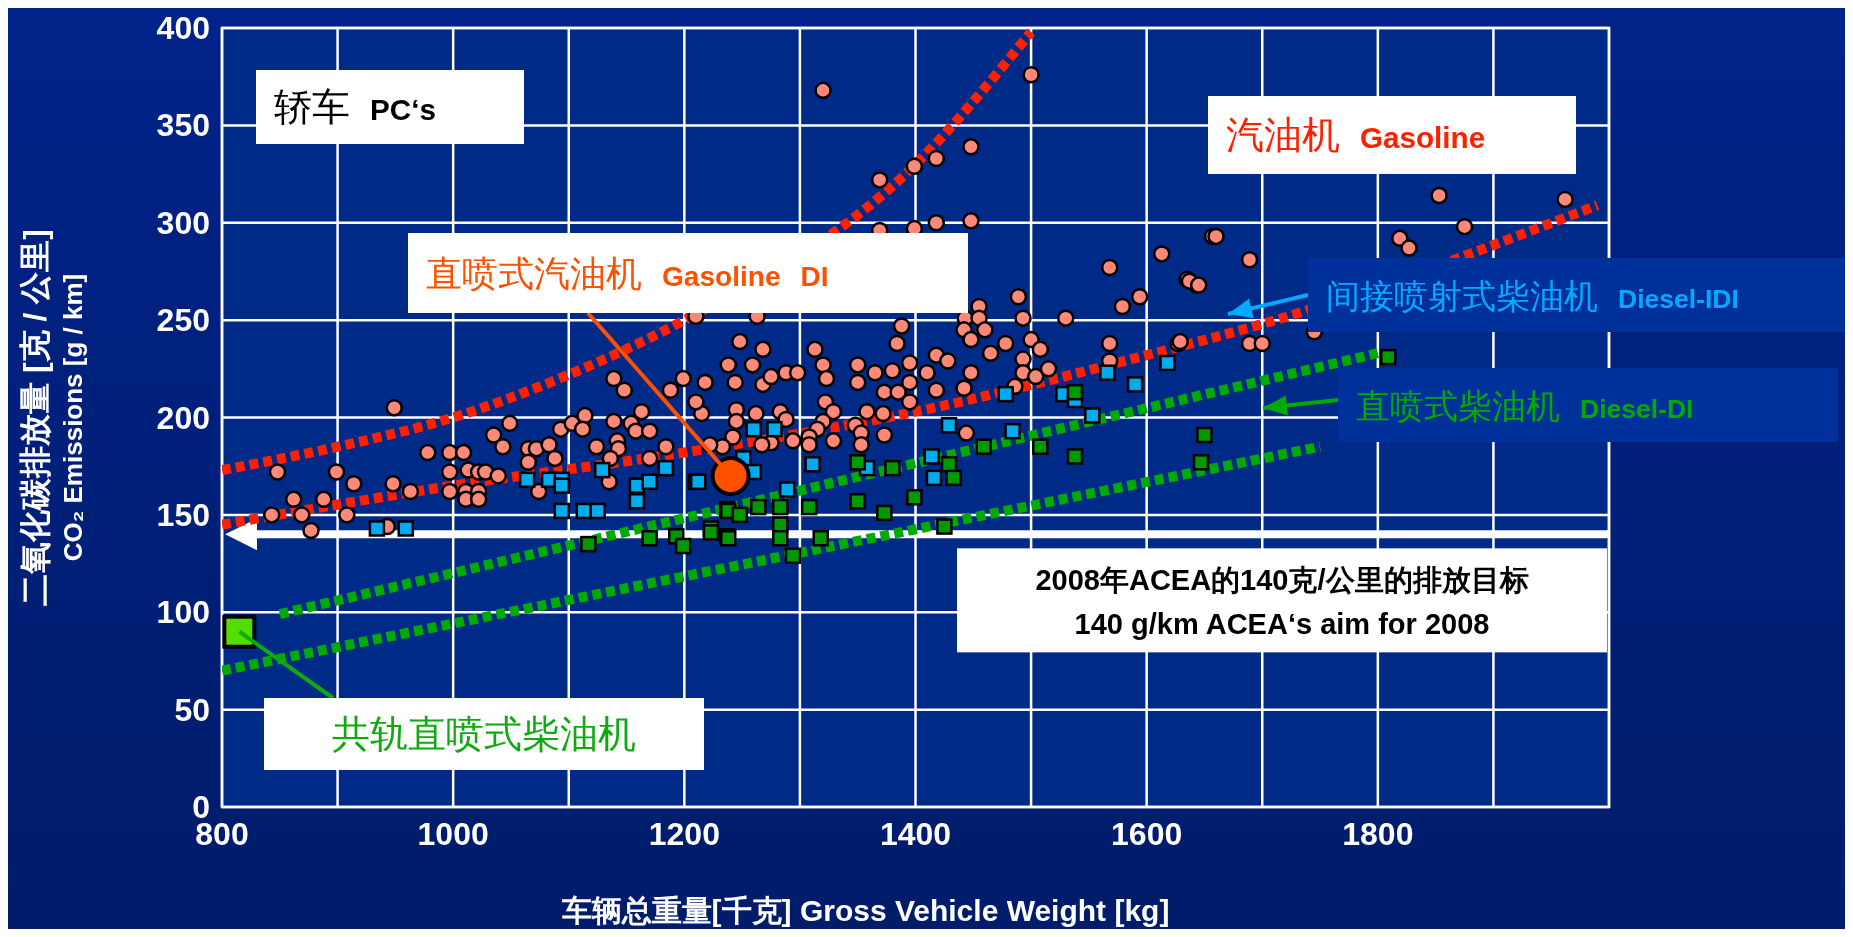 The width and height of the screenshot is (1853, 937). What do you see at coordinates (183, 28) in the screenshot?
I see `y-tick-label: 400` at bounding box center [183, 28].